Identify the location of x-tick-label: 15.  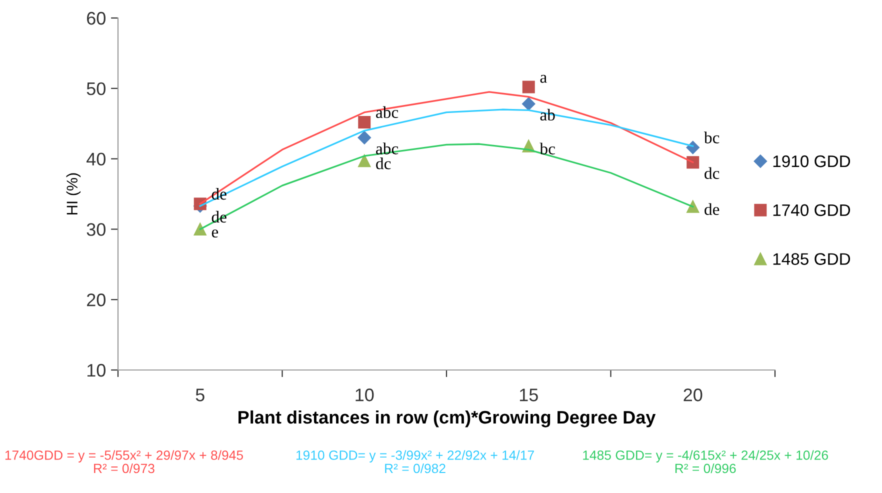
(529, 395).